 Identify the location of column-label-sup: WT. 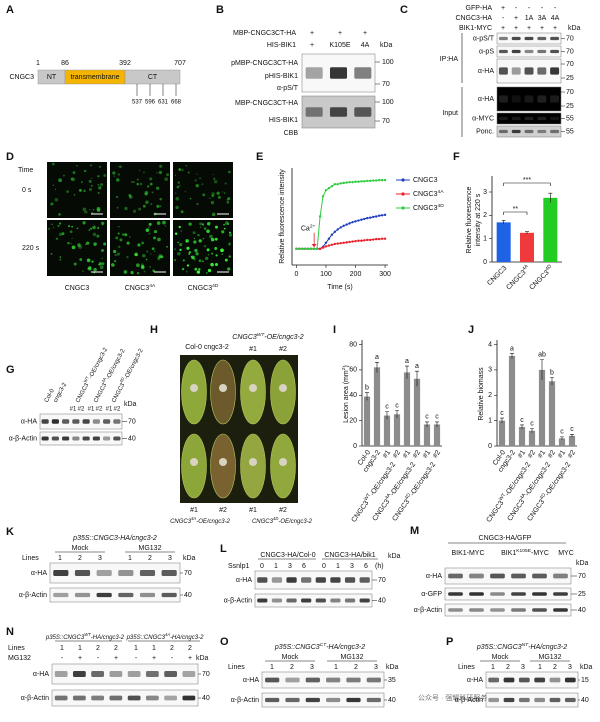
(261, 335).